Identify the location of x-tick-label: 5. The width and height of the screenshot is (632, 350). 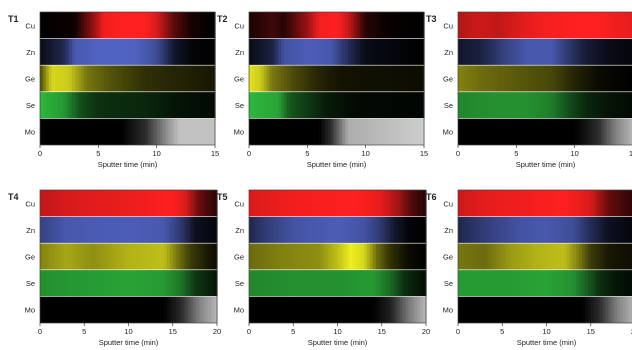
(84, 331).